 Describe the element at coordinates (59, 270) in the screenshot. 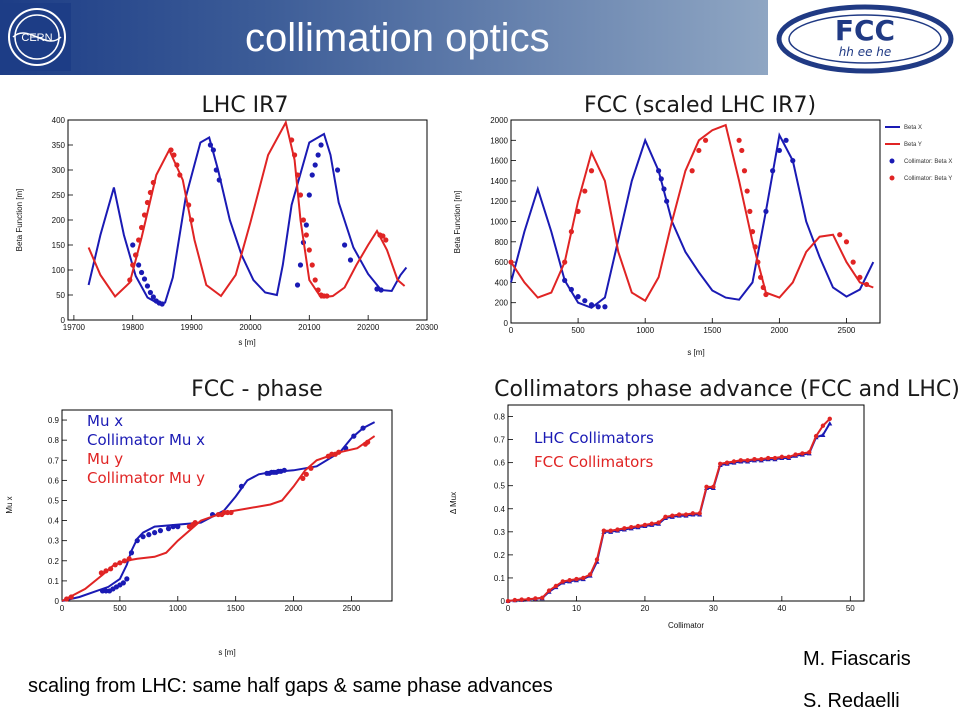

I see `y-tick-label: 100` at that location.